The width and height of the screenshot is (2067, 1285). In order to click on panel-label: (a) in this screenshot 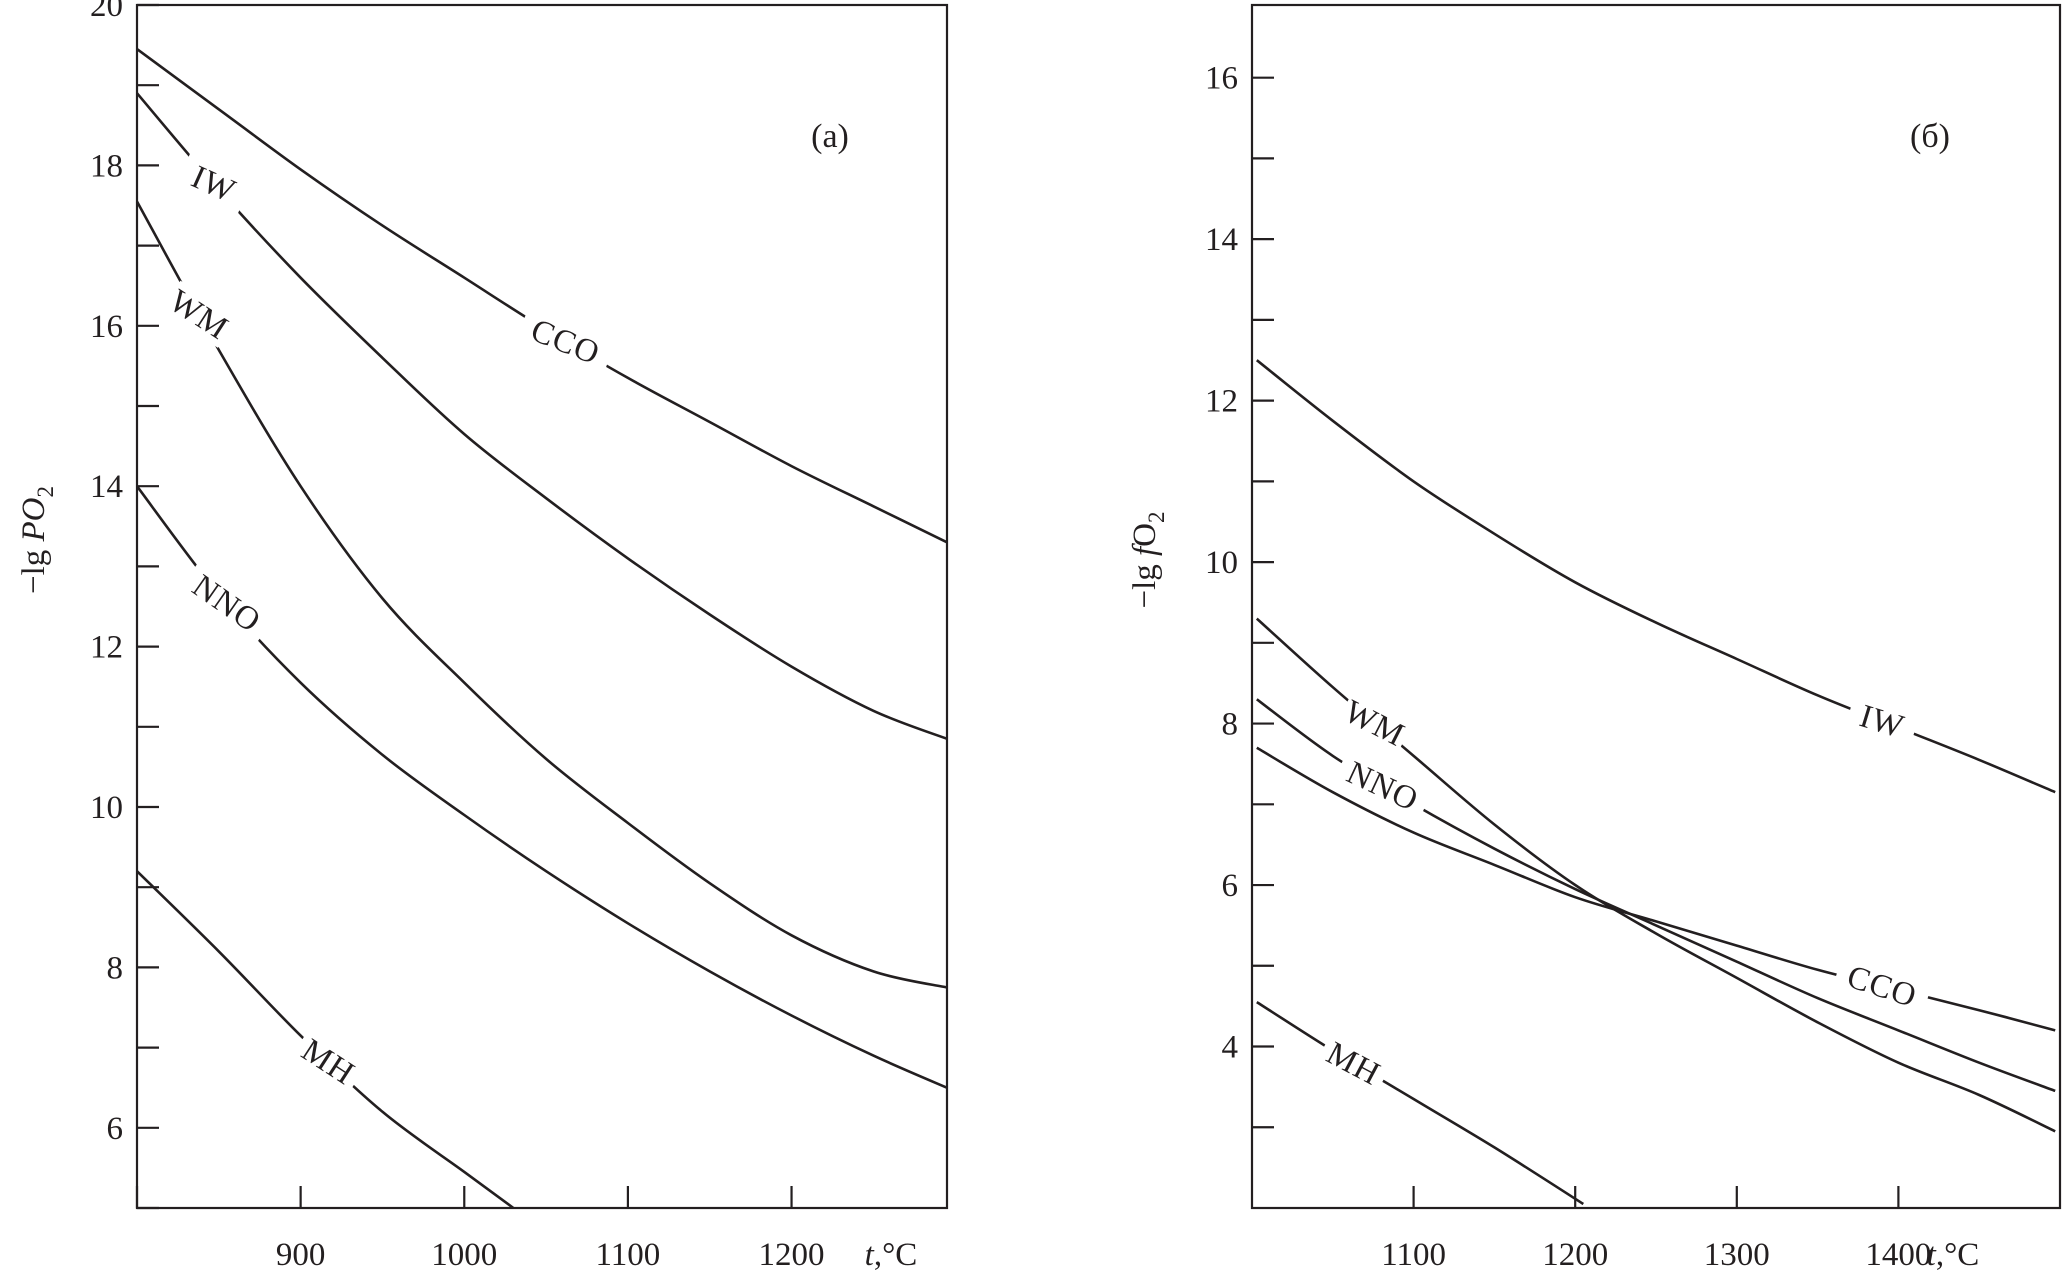, I will do `click(830, 136)`.